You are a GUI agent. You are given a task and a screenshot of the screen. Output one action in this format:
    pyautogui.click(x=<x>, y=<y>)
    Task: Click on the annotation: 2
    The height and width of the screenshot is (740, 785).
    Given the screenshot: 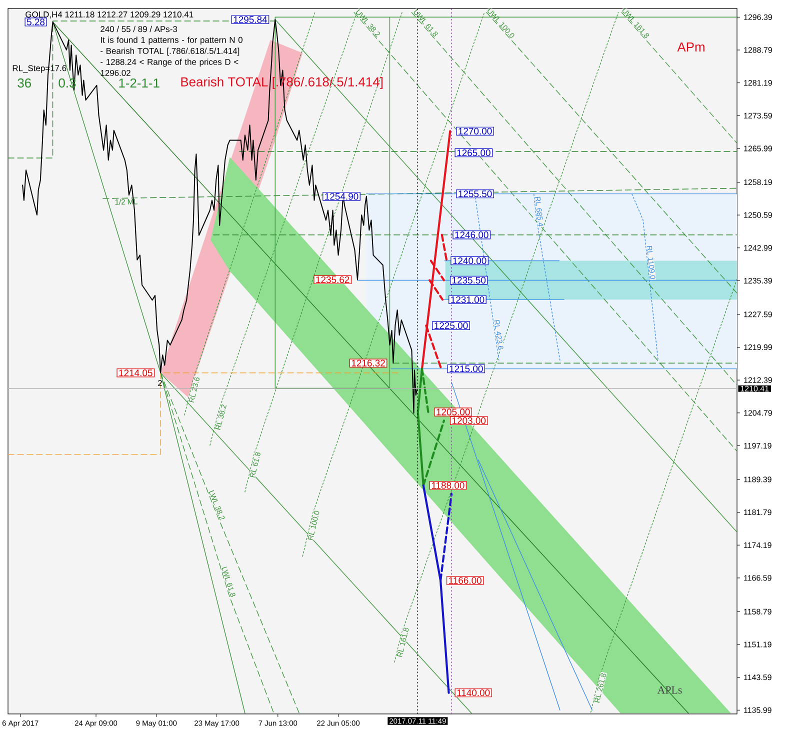 What is the action you would take?
    pyautogui.click(x=160, y=383)
    